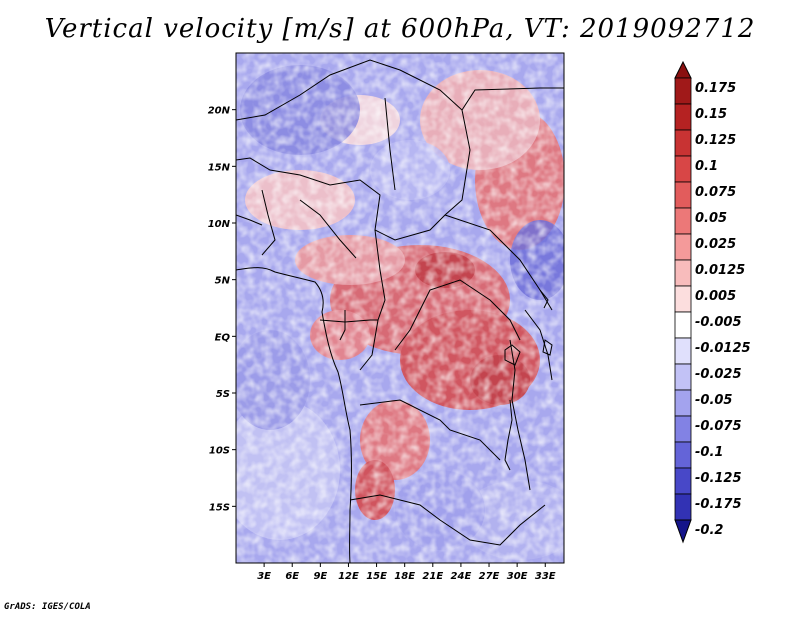  Describe the element at coordinates (723, 348) in the screenshot. I see `colorbar-label: -0.0125` at that location.